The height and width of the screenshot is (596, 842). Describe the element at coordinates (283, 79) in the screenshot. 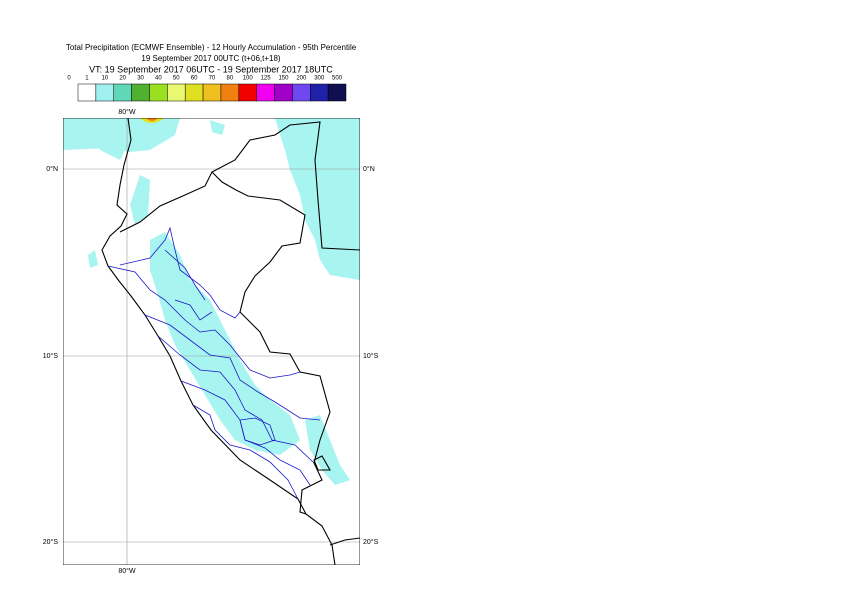

I see `threshold-label: 150` at that location.